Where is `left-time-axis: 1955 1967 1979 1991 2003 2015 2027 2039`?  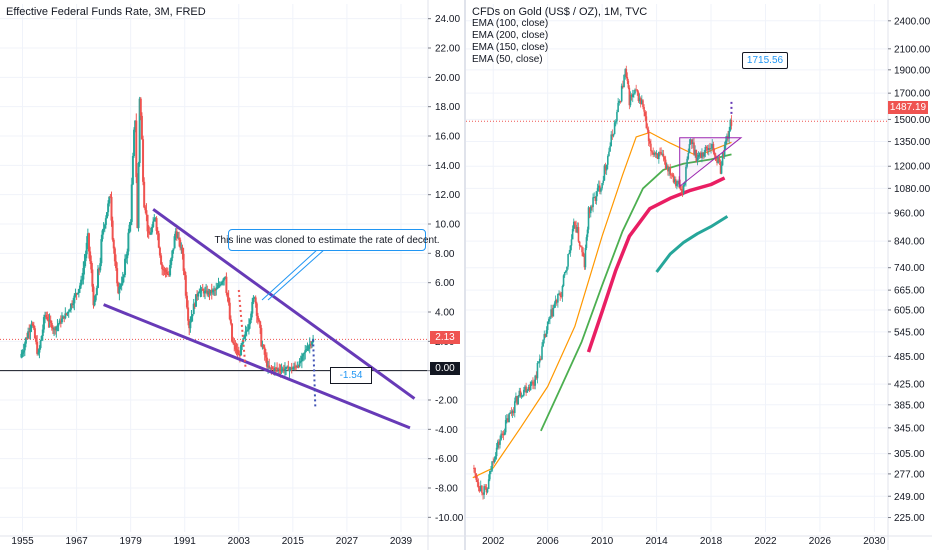 left-time-axis: 1955 1967 1979 1991 2003 2015 2027 2039 is located at coordinates (232, 541).